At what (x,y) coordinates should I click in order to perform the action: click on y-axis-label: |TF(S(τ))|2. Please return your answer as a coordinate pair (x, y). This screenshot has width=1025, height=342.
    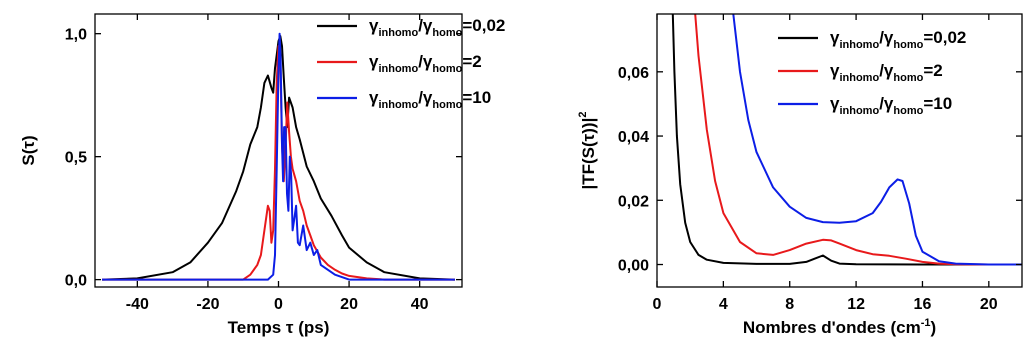
    Looking at the image, I should click on (587, 151).